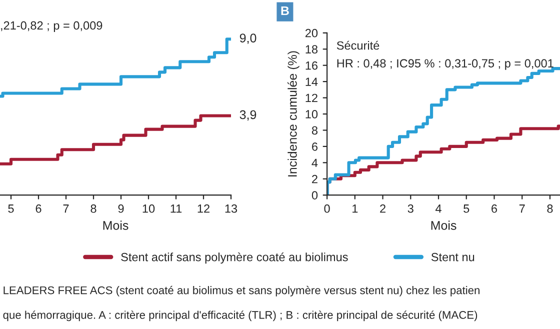 The width and height of the screenshot is (560, 329). I want to click on legend-label: Stent actif sans polymère coaté au biolimus, so click(234, 258).